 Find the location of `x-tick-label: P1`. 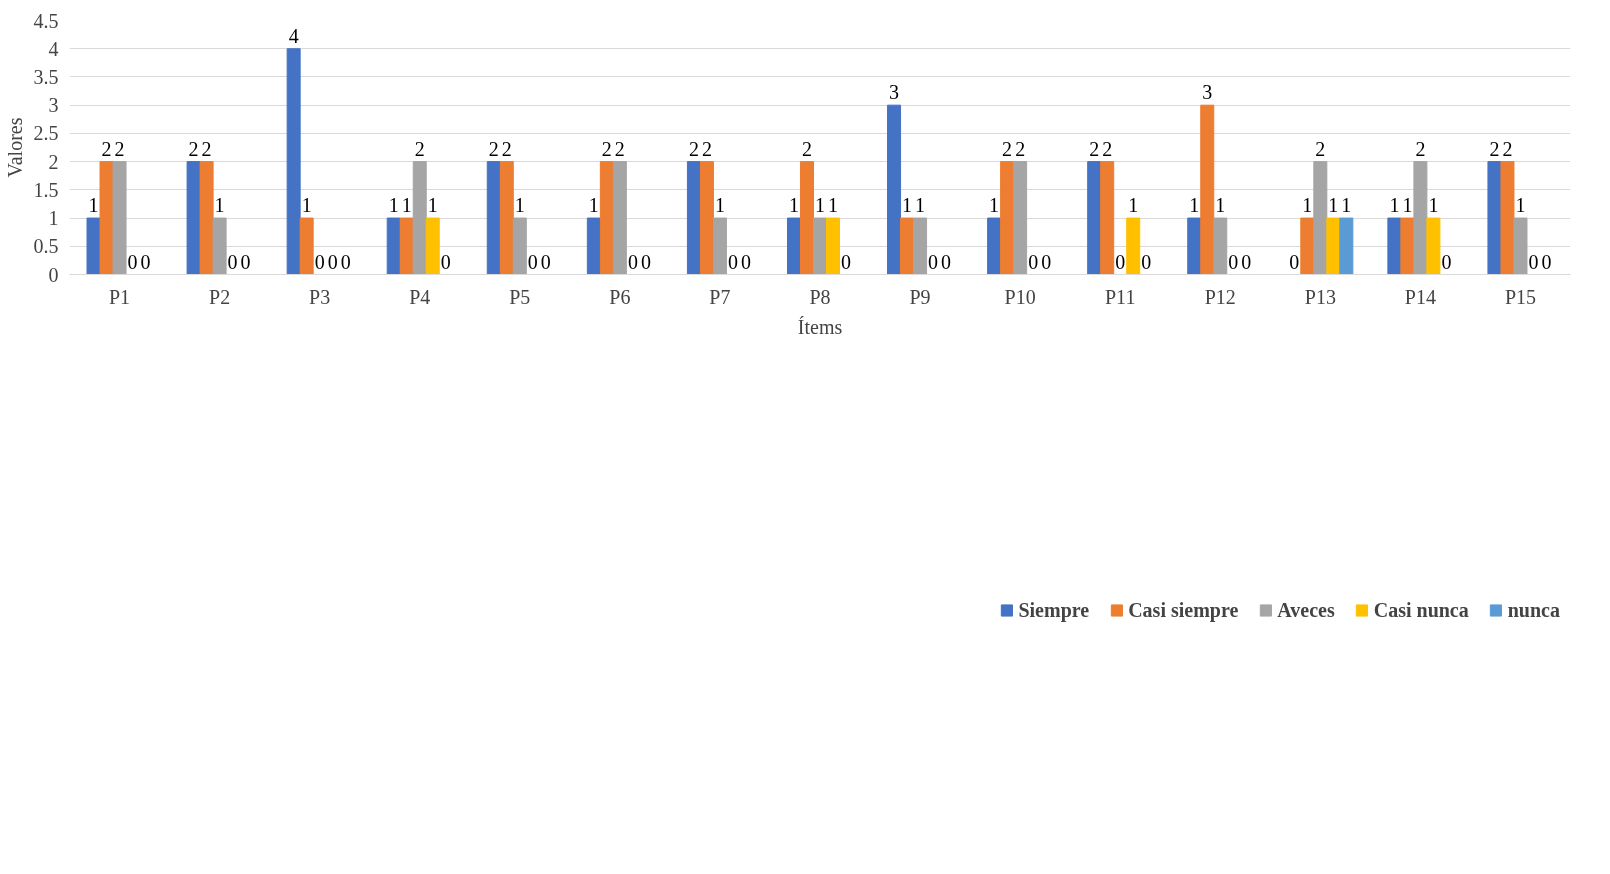

x-tick-label: P1 is located at coordinates (119, 296).